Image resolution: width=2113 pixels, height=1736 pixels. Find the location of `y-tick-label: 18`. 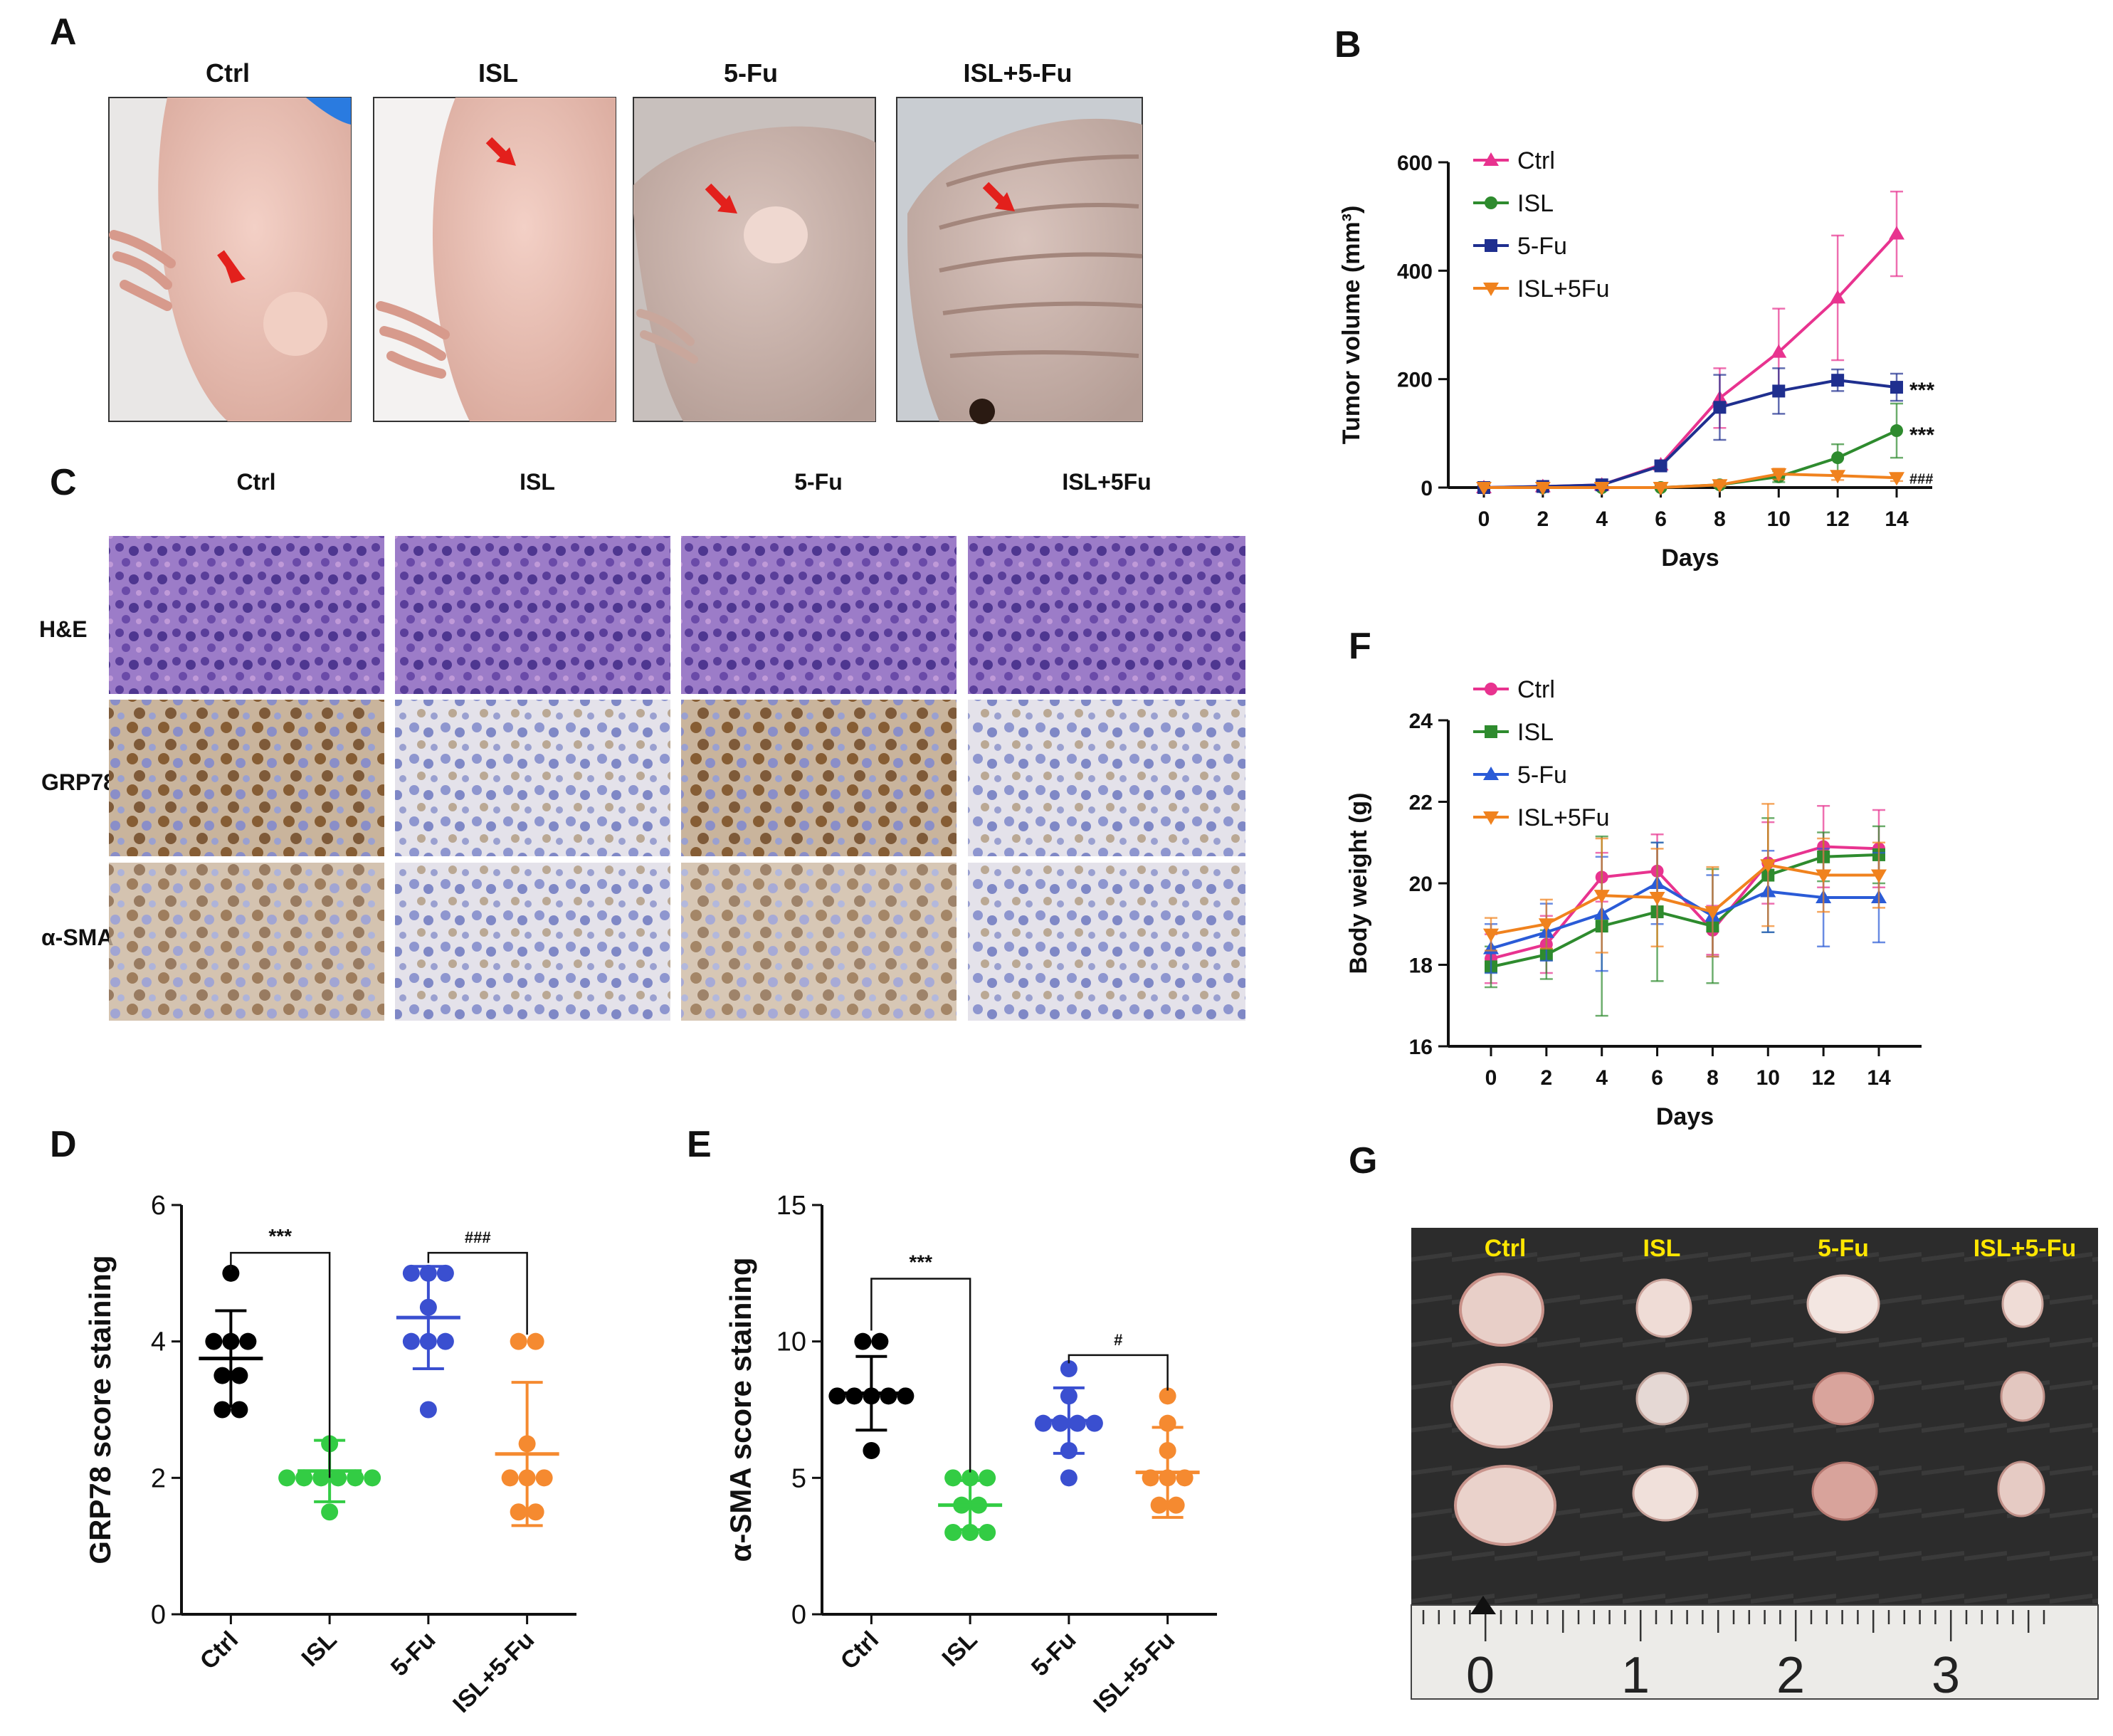

y-tick-label: 18 is located at coordinates (1421, 966).